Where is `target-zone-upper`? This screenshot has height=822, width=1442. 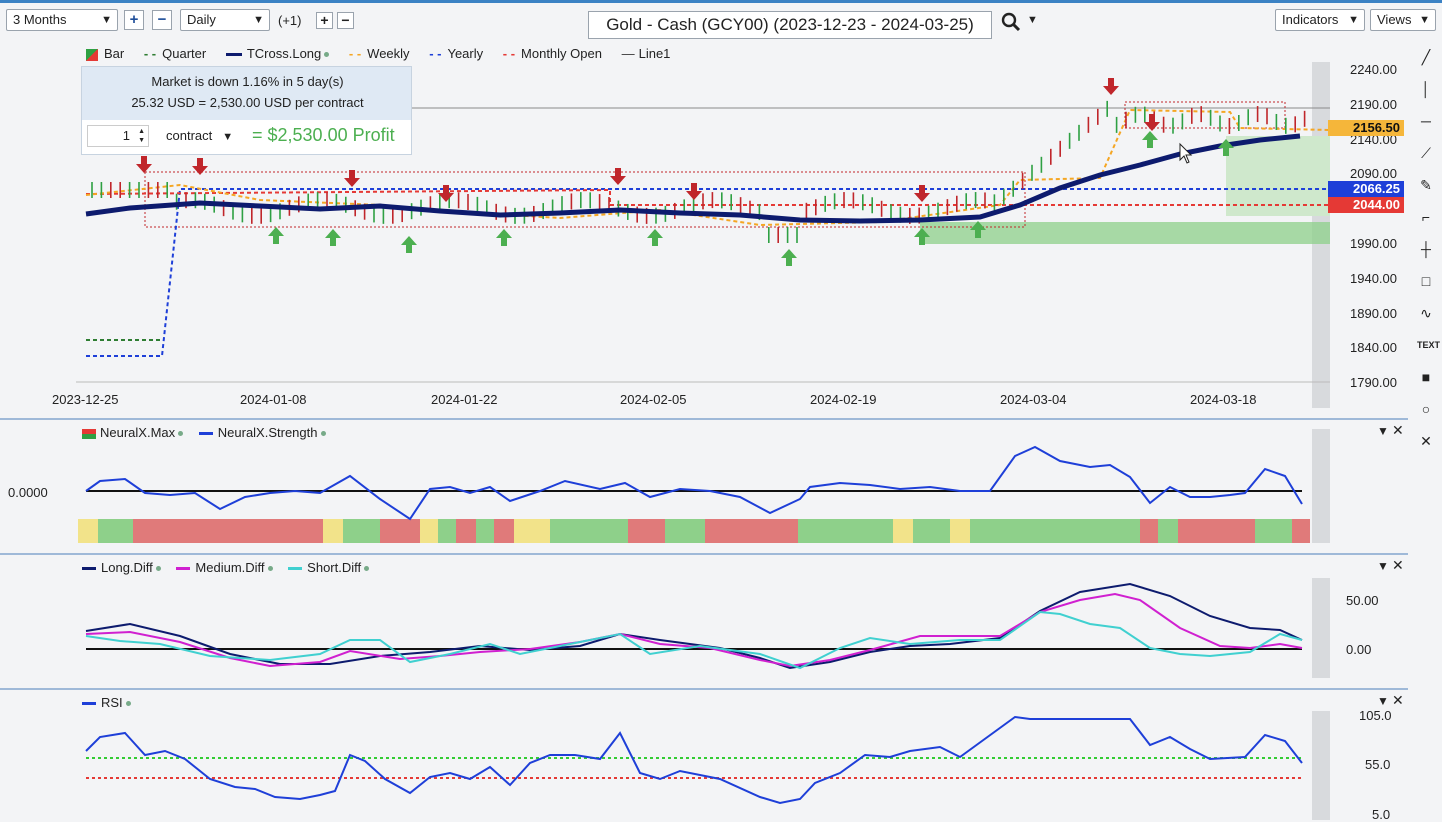 target-zone-upper is located at coordinates (1278, 176).